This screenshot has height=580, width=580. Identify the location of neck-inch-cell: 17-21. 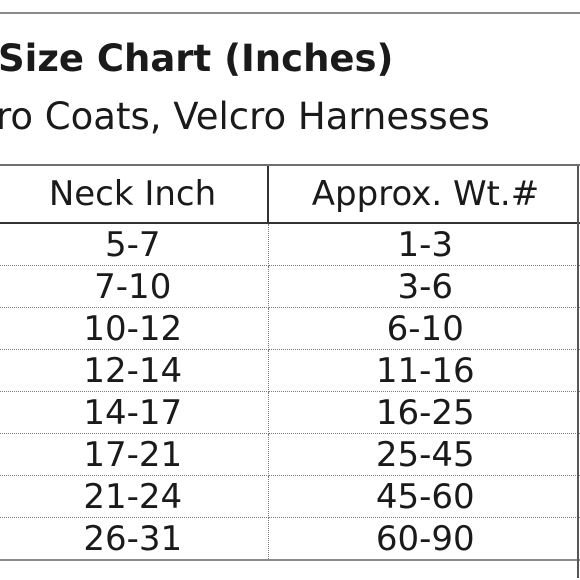
(134, 454).